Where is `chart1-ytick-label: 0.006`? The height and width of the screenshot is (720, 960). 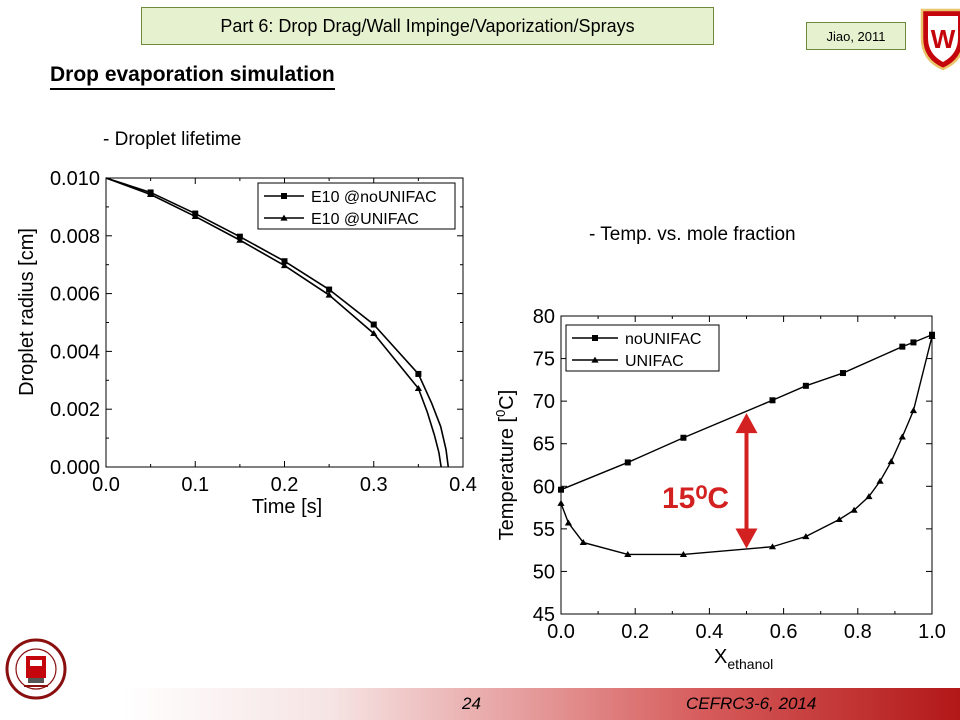 chart1-ytick-label: 0.006 is located at coordinates (75, 295).